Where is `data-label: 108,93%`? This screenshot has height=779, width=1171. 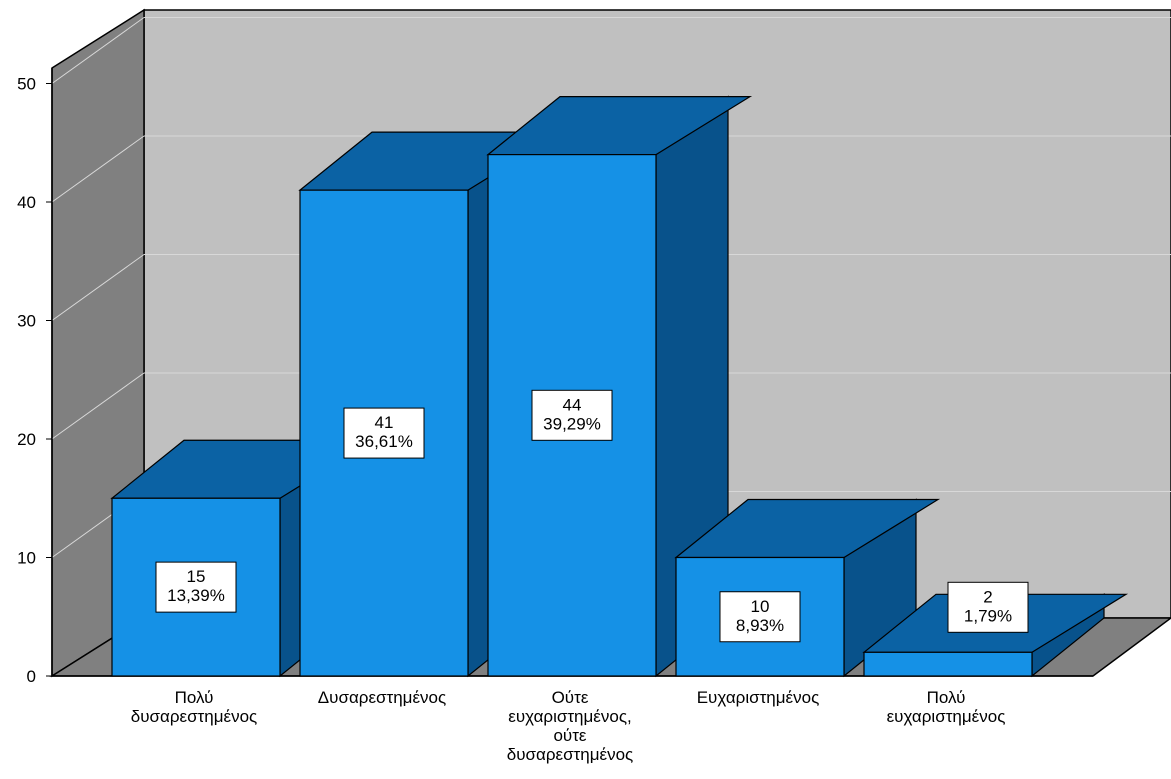 data-label: 108,93% is located at coordinates (760, 617).